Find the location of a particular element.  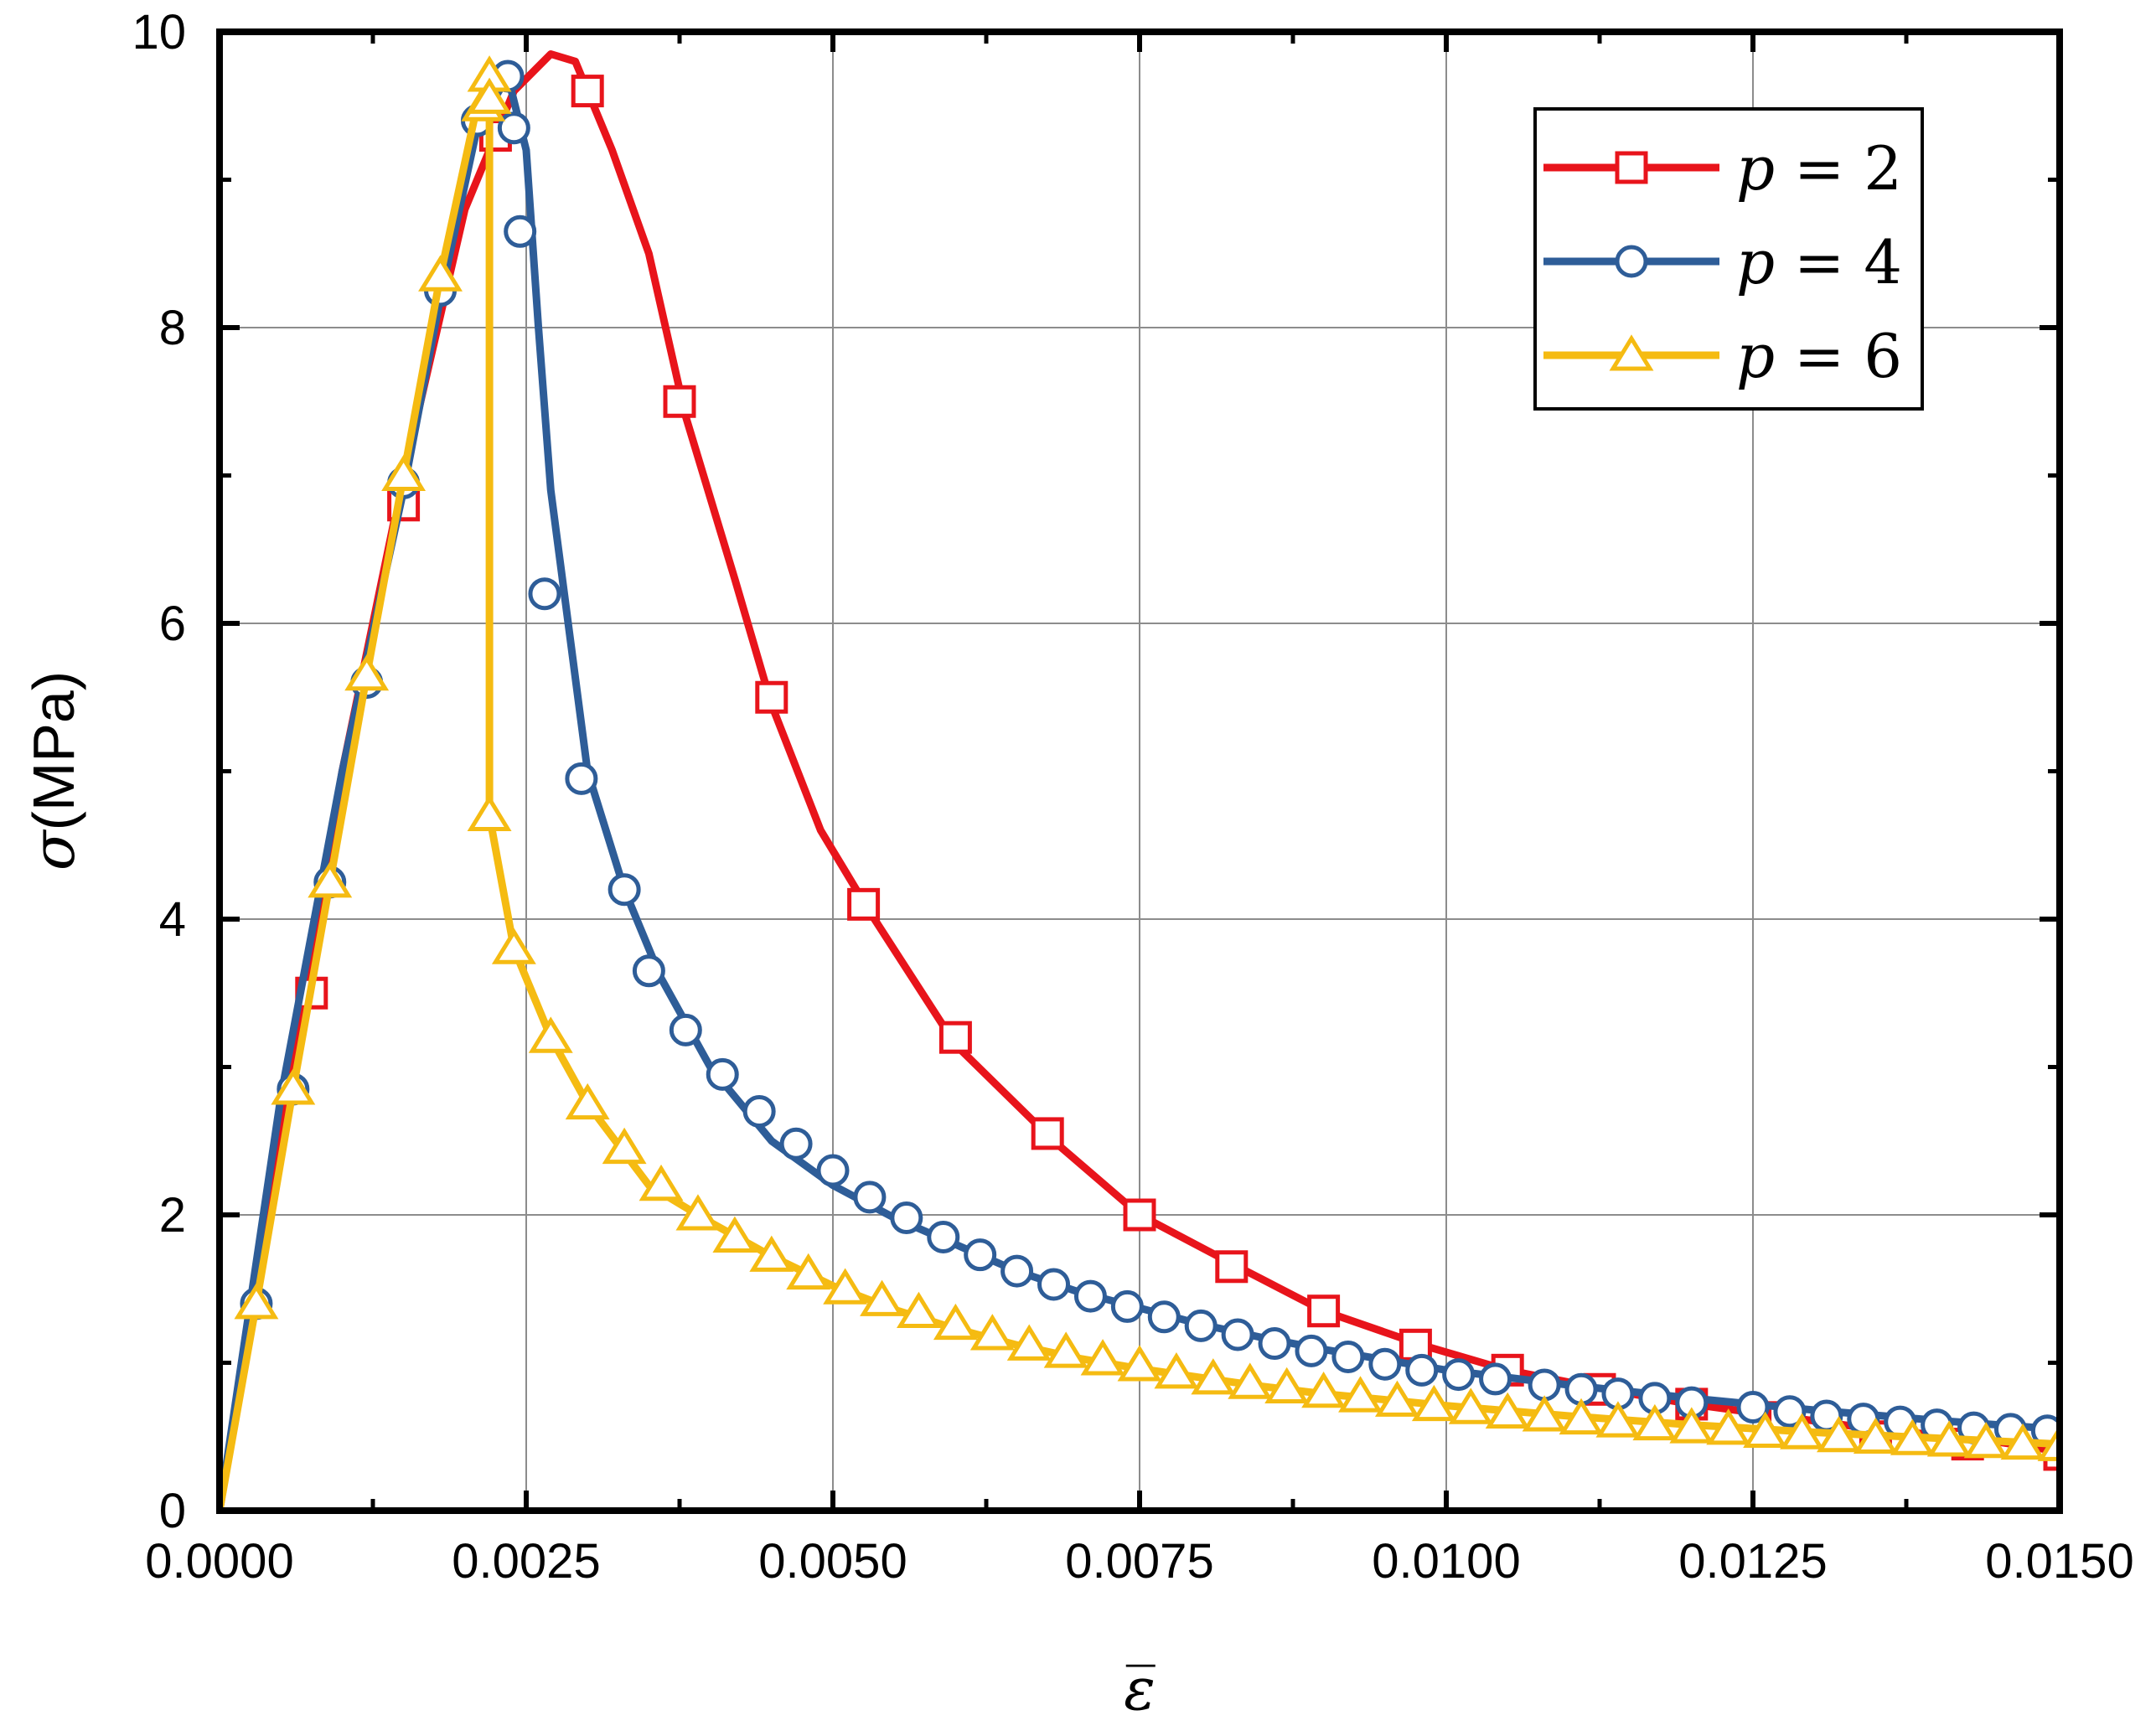

legend-label-val: 4 is located at coordinates (1883, 262).